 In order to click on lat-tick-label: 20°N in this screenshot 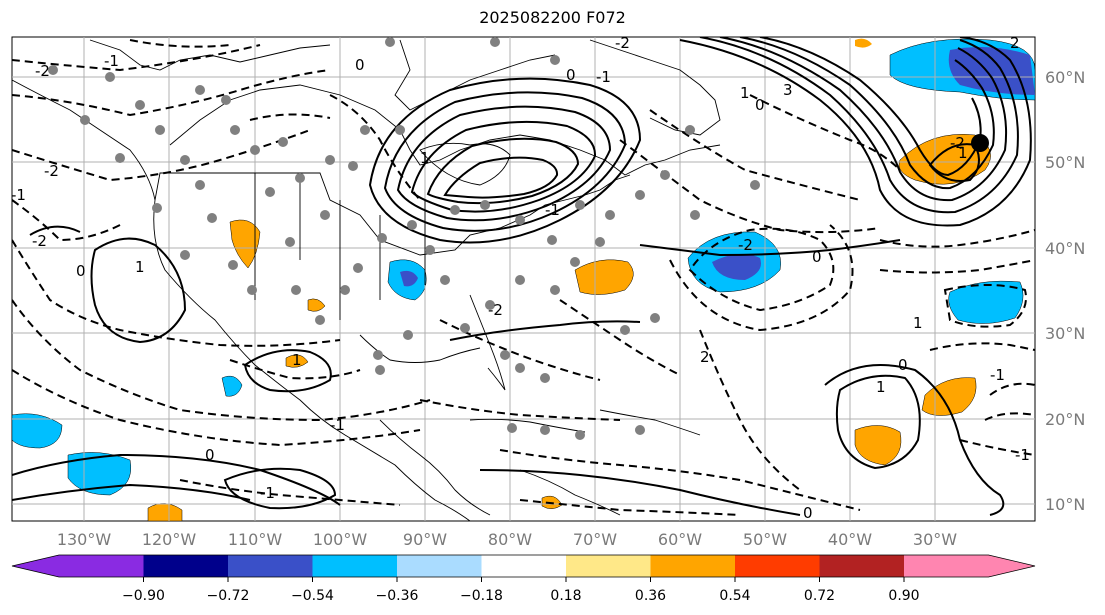, I will do `click(1065, 419)`.